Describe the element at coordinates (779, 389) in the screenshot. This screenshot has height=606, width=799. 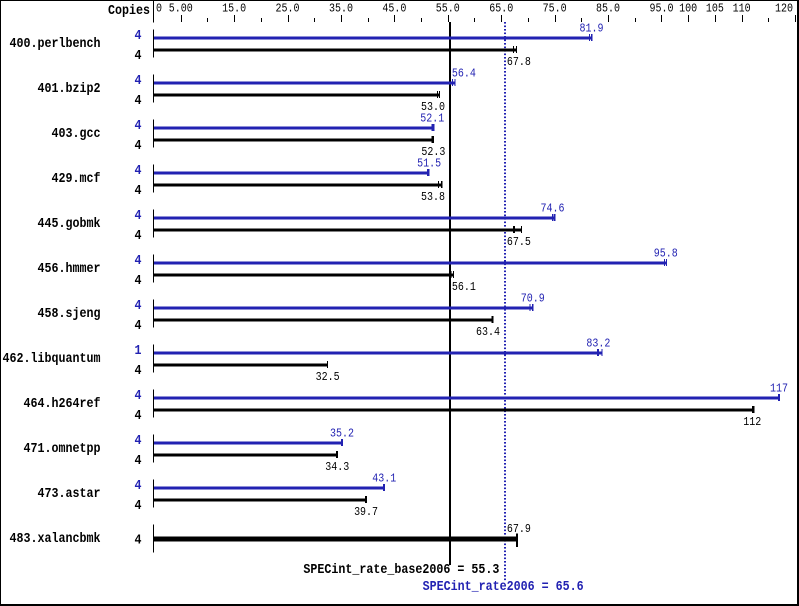
I see `svg-text: 117` at that location.